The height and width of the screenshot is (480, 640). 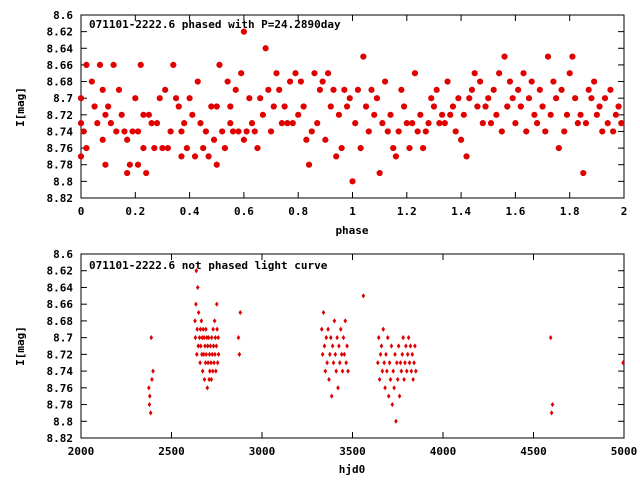 I want to click on y-axis-label: I[mag], so click(x=20, y=346).